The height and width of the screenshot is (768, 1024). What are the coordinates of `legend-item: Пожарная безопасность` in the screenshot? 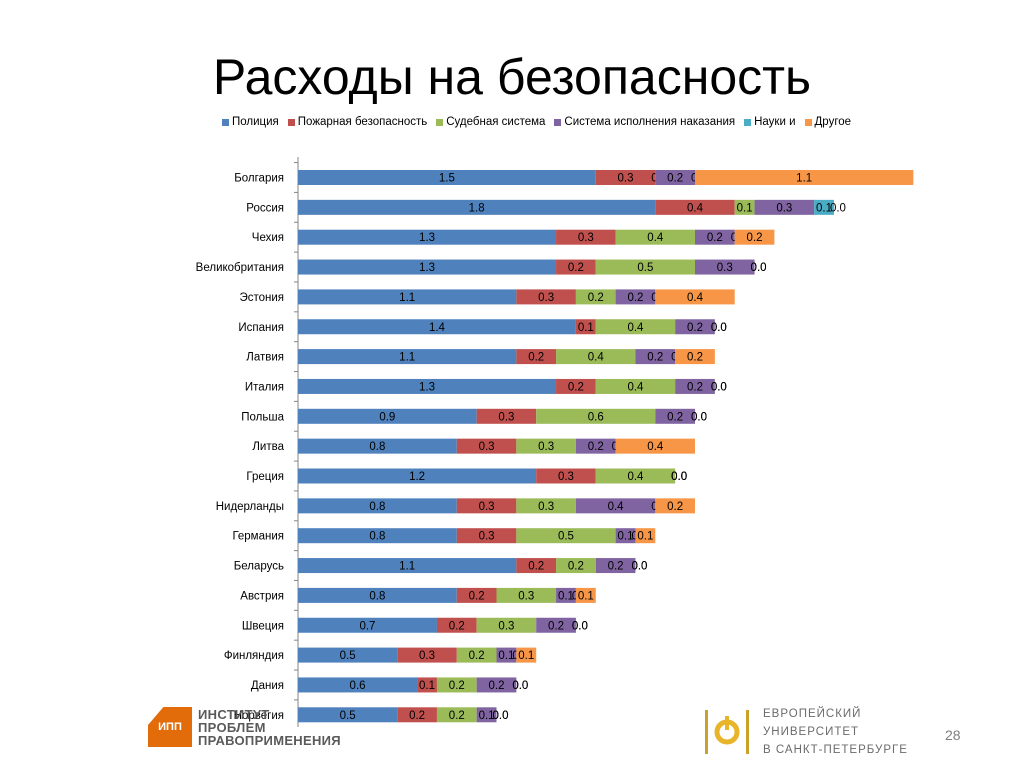 It's located at (357, 122).